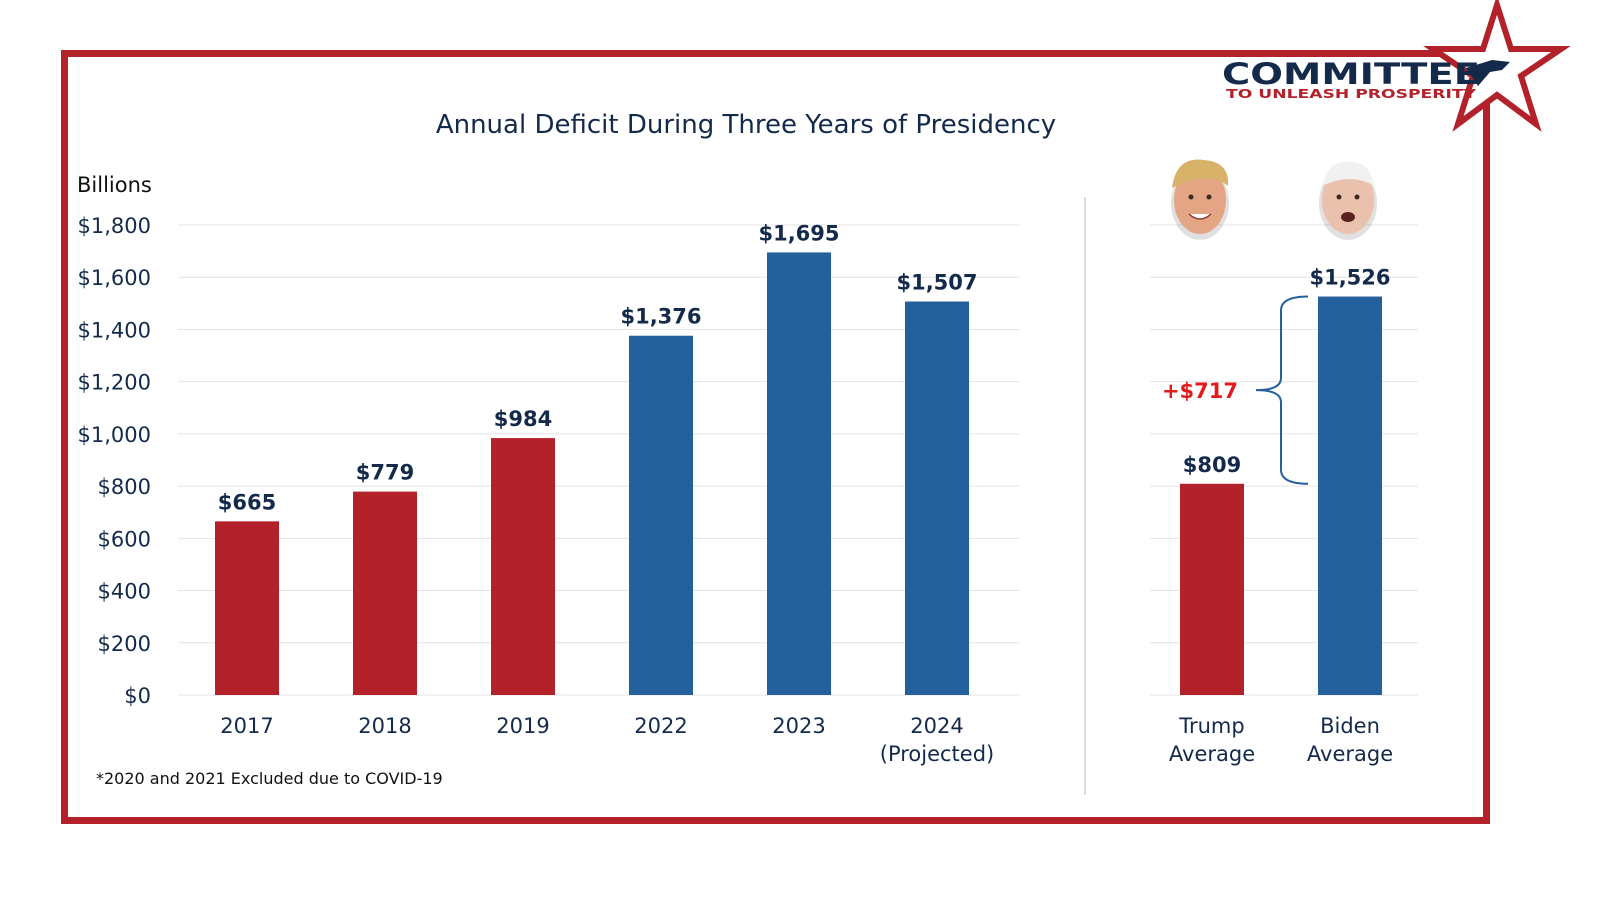 This screenshot has width=1600, height=904. Describe the element at coordinates (114, 278) in the screenshot. I see `y-tick-label: $1,600` at that location.